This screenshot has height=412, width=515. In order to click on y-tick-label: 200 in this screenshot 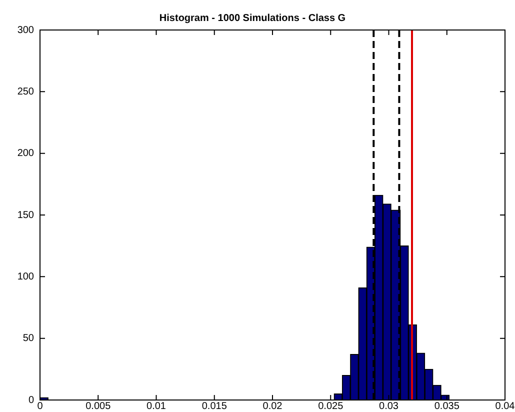, I will do `click(25, 154)`.